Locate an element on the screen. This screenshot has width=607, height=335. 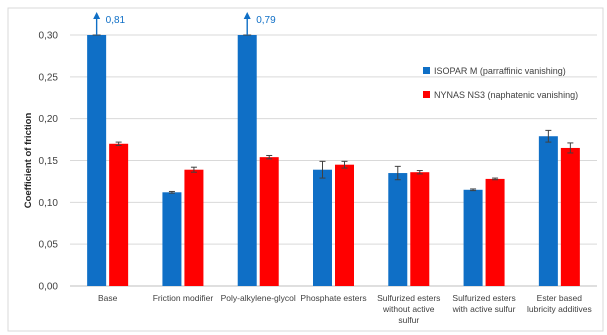
category-label-line: Phosphate esters is located at coordinates (333, 298).